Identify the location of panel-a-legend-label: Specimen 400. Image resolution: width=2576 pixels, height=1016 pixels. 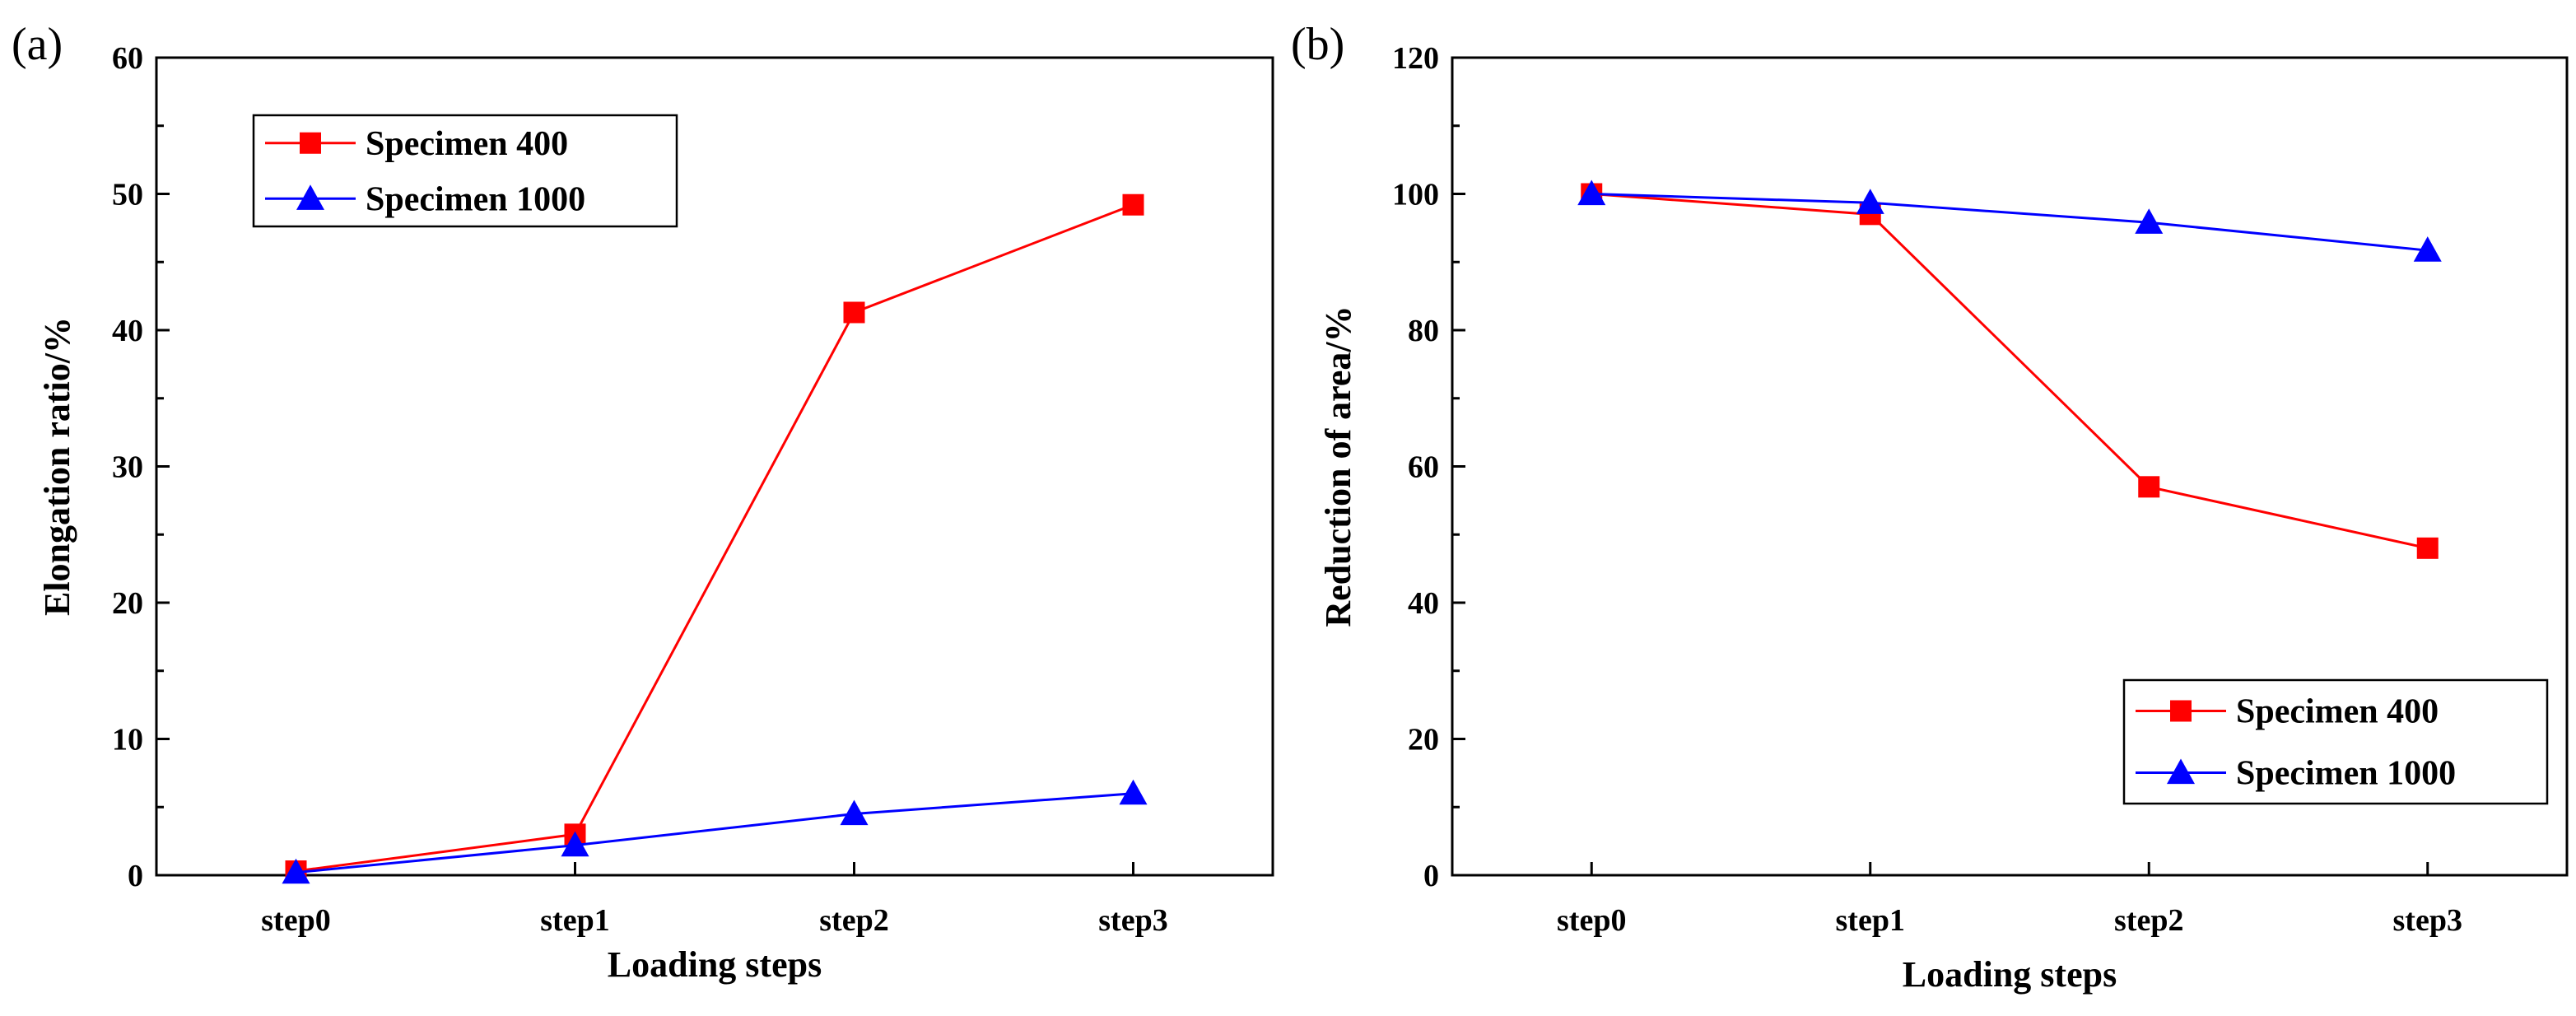
(467, 144).